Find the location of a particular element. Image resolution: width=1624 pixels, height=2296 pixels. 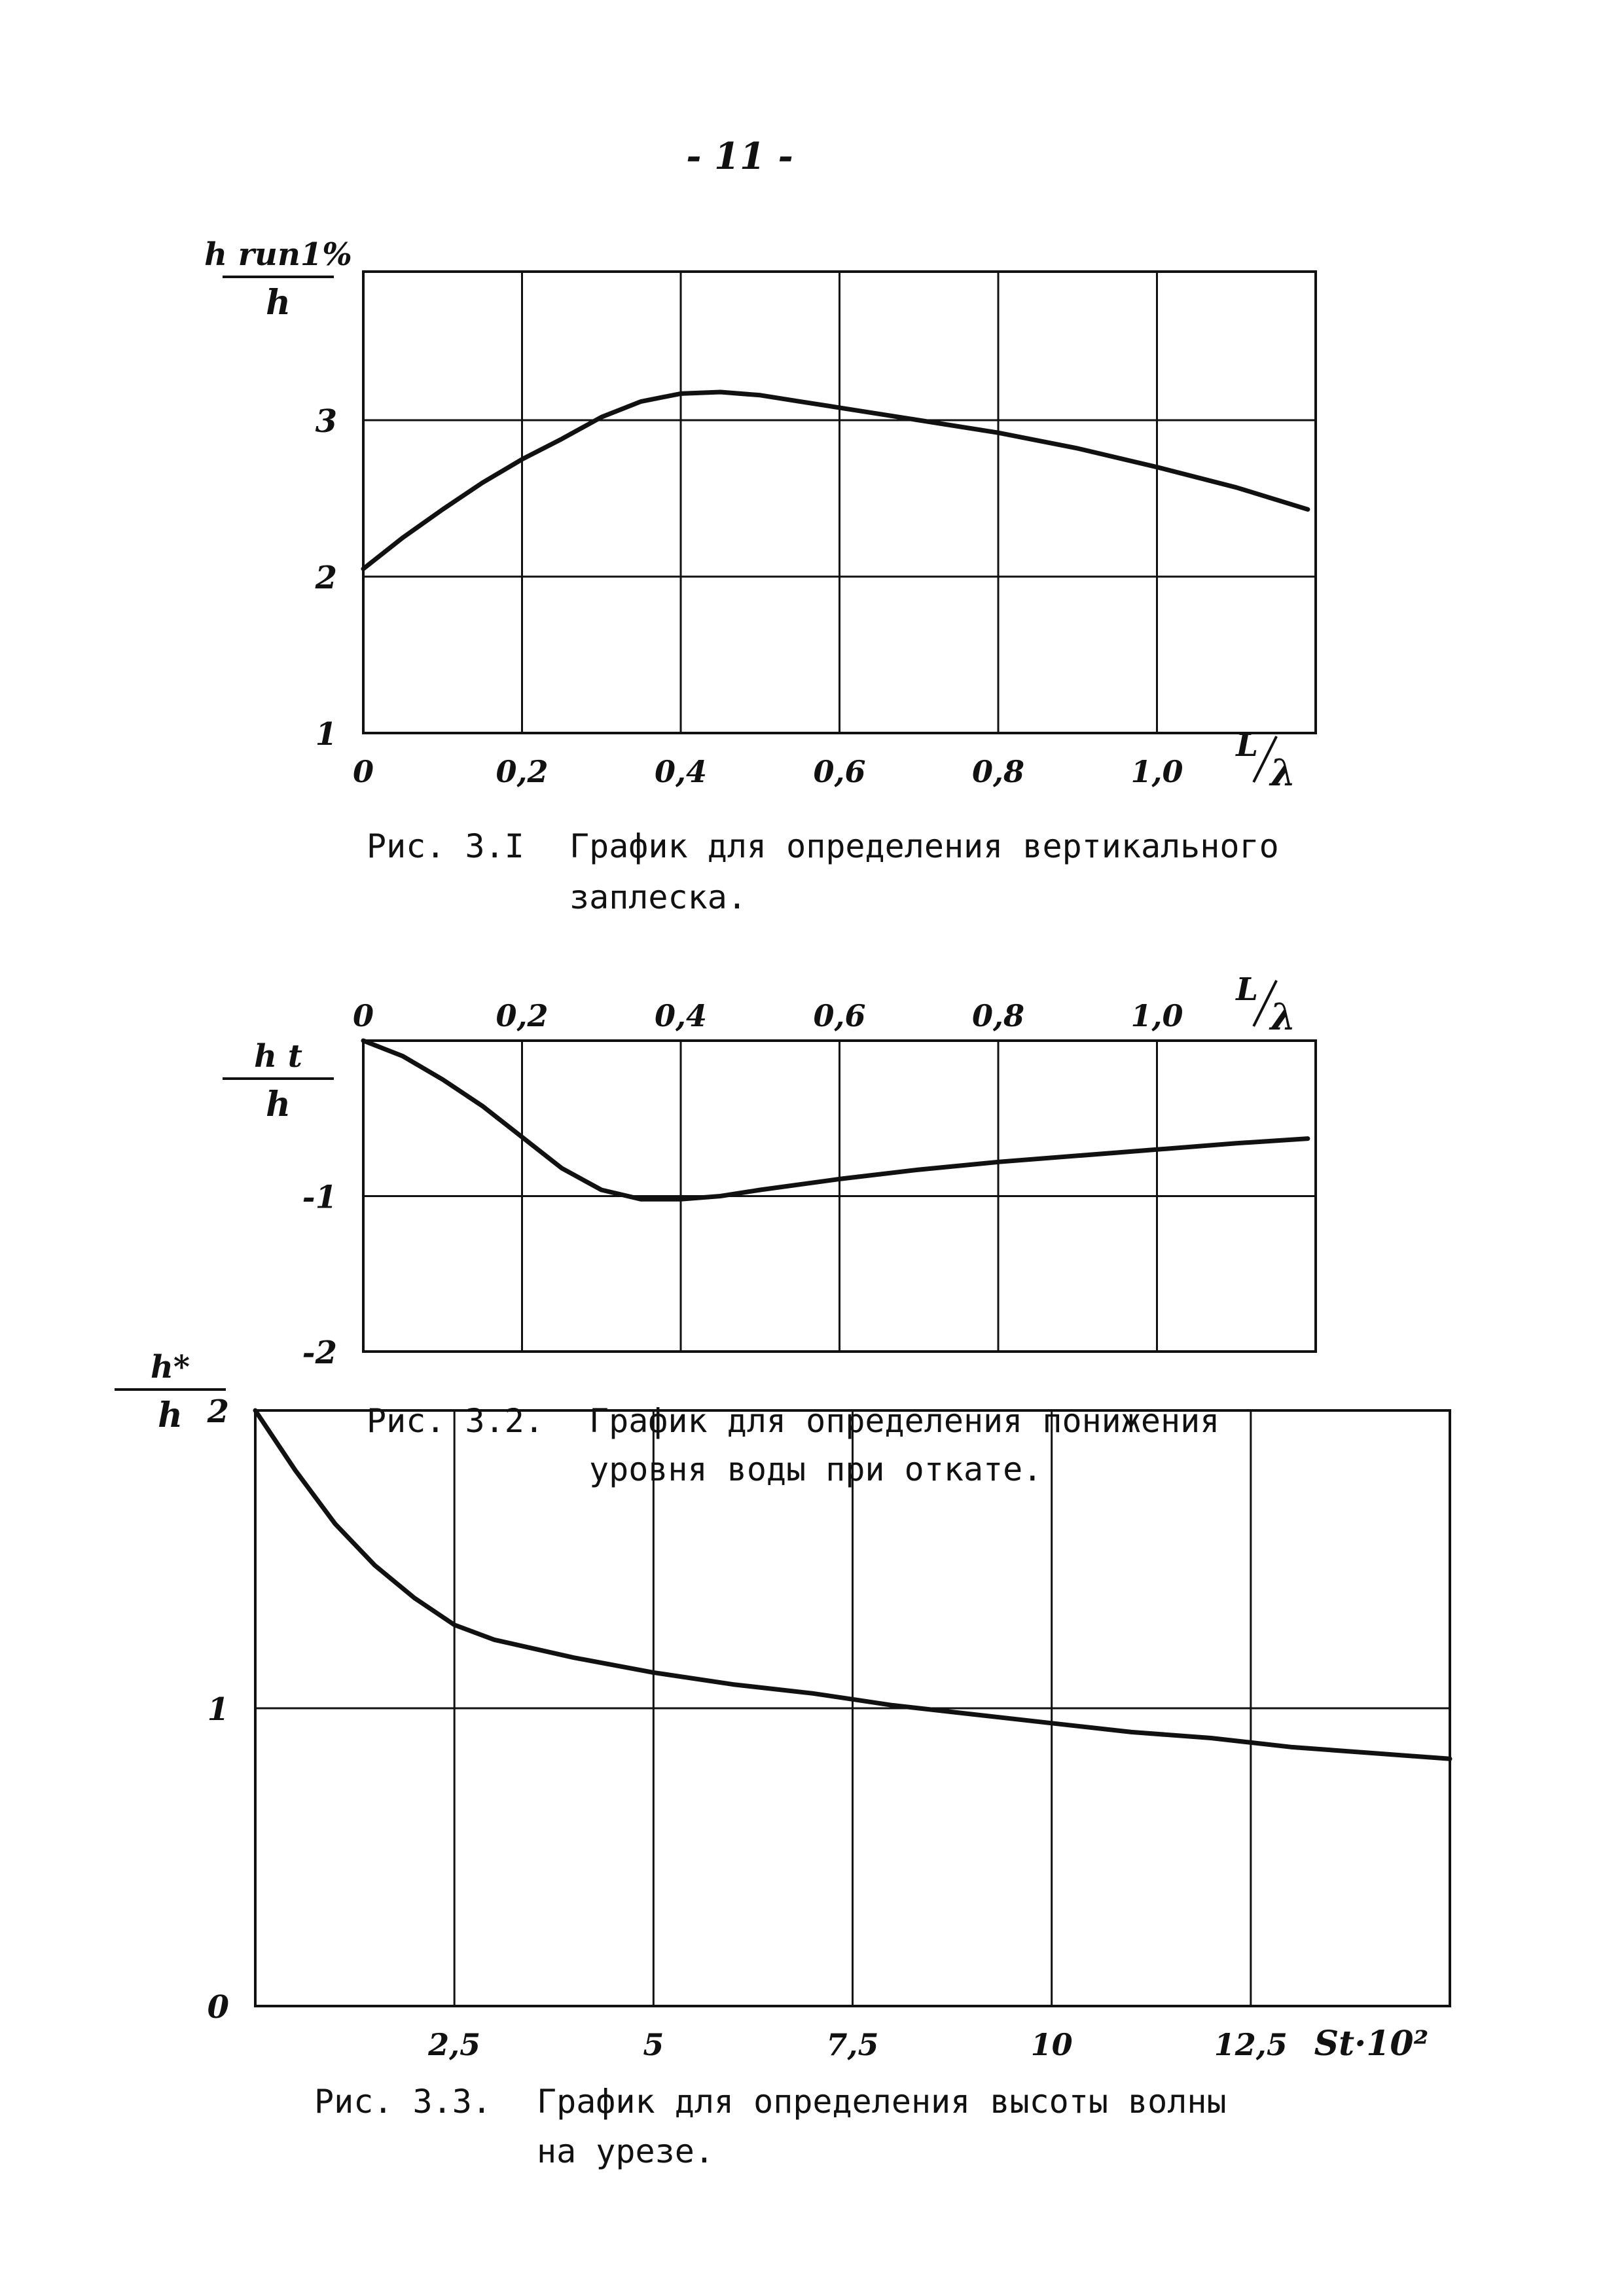

x-tick-label: 2,5 is located at coordinates (453, 2044).